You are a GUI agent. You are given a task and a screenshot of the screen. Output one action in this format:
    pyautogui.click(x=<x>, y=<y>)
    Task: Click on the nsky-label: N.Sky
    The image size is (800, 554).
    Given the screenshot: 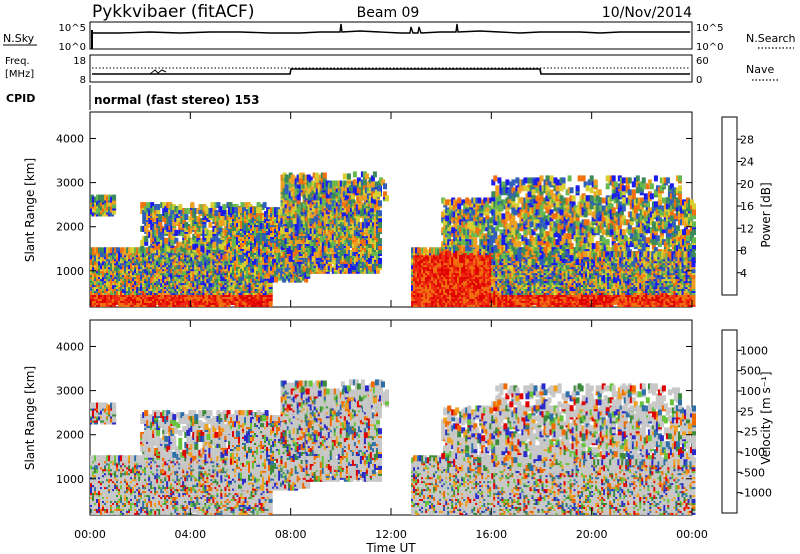 What is the action you would take?
    pyautogui.click(x=19, y=38)
    